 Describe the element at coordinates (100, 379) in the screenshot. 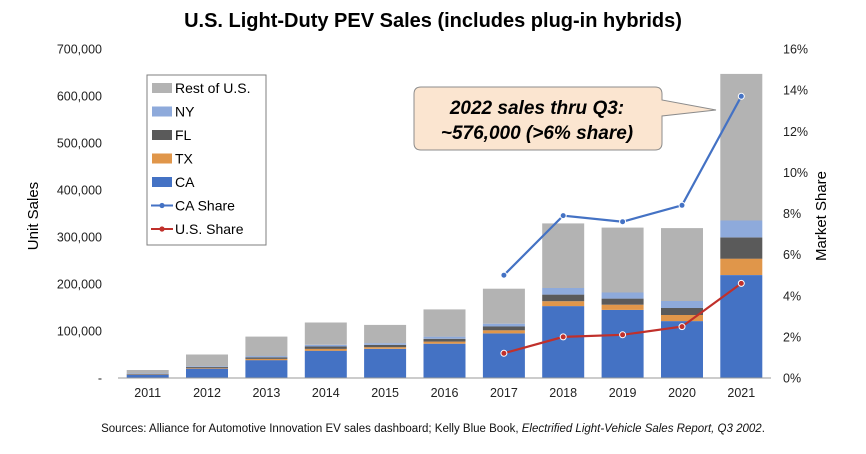

I see `y-tick-label: -` at that location.